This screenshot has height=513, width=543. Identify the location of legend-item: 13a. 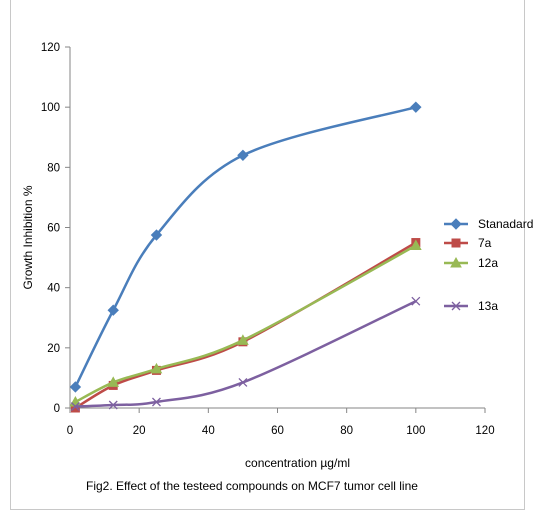
(471, 306).